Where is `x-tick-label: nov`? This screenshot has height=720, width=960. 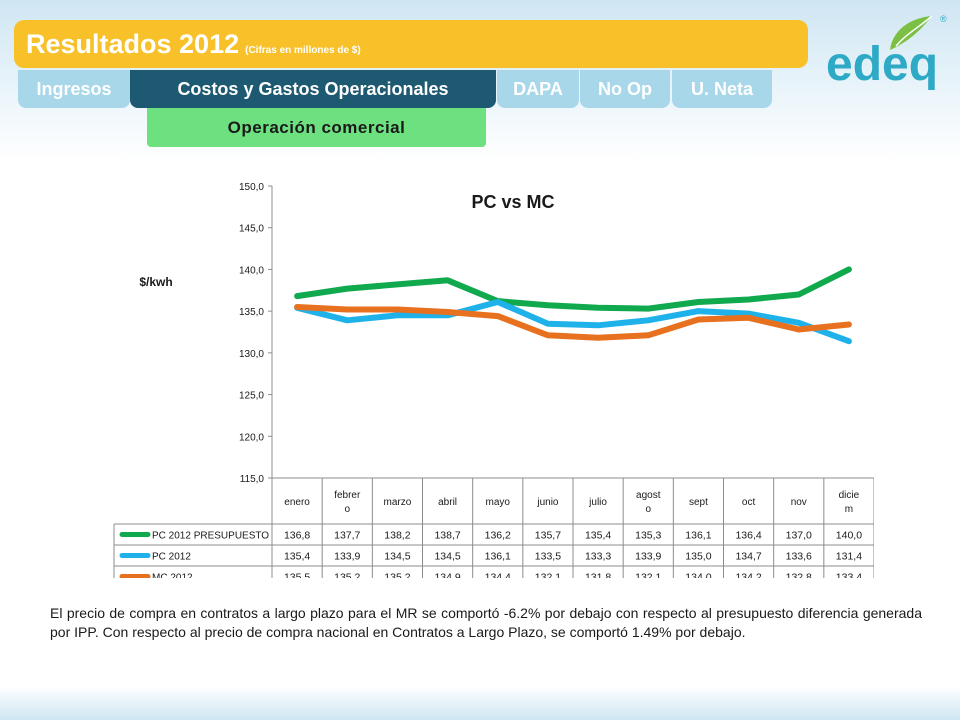
x-tick-label: nov is located at coordinates (799, 502).